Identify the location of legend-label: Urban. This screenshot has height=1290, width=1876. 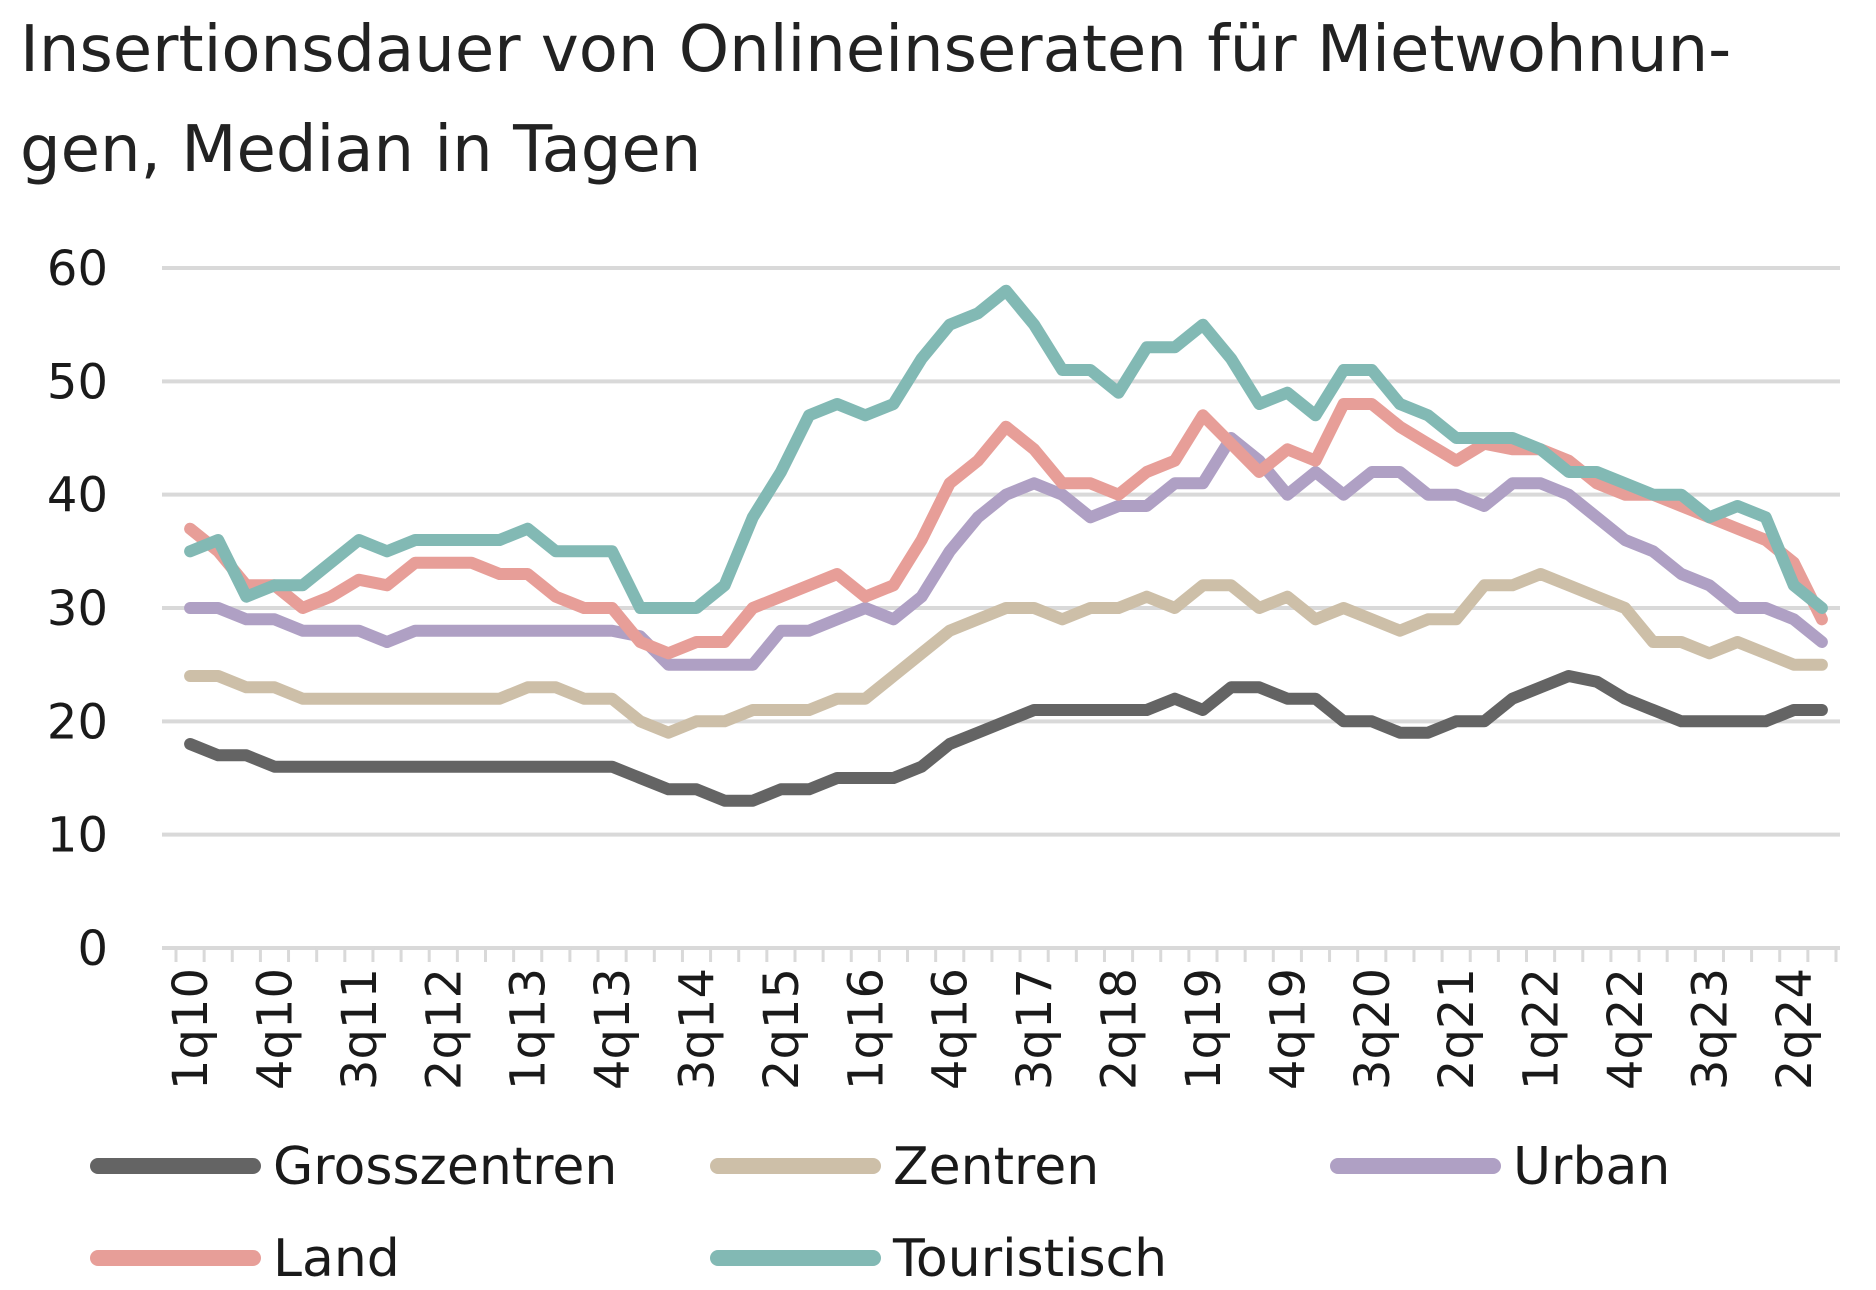
(1591, 1167).